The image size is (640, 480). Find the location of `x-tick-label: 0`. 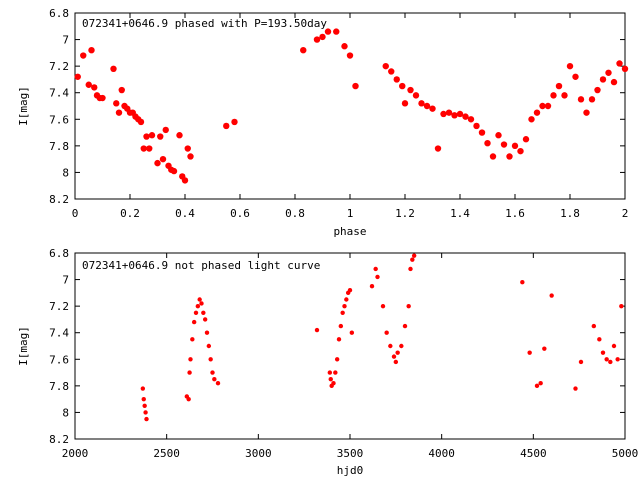

x-tick-label: 0 is located at coordinates (75, 213).